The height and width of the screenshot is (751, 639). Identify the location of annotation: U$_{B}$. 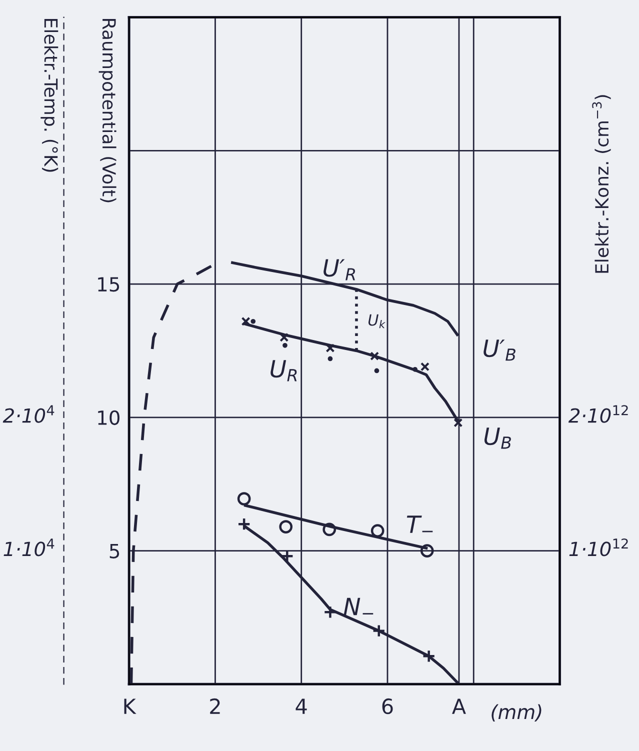
(497, 438).